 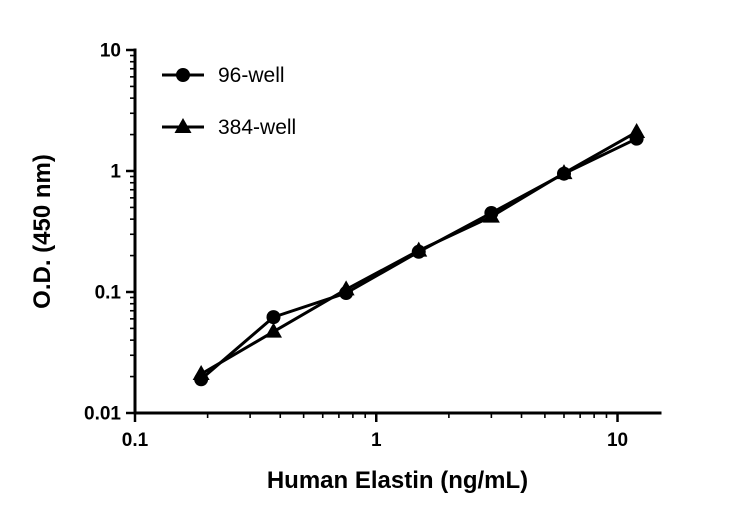 I want to click on y-tick-label: 10, so click(x=110, y=51).